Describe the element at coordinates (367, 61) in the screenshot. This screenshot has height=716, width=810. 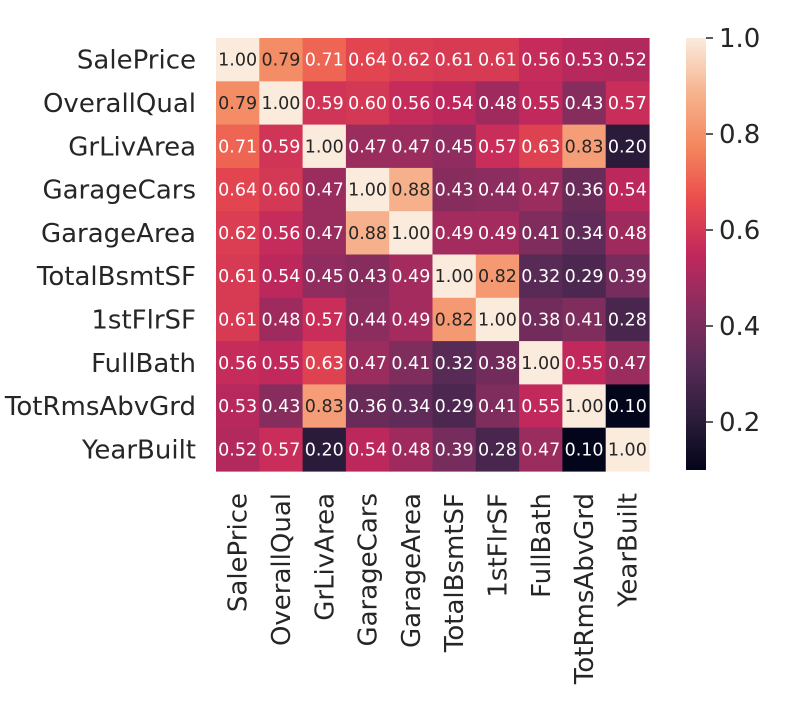
I see `cell-value-label: 0.64` at that location.